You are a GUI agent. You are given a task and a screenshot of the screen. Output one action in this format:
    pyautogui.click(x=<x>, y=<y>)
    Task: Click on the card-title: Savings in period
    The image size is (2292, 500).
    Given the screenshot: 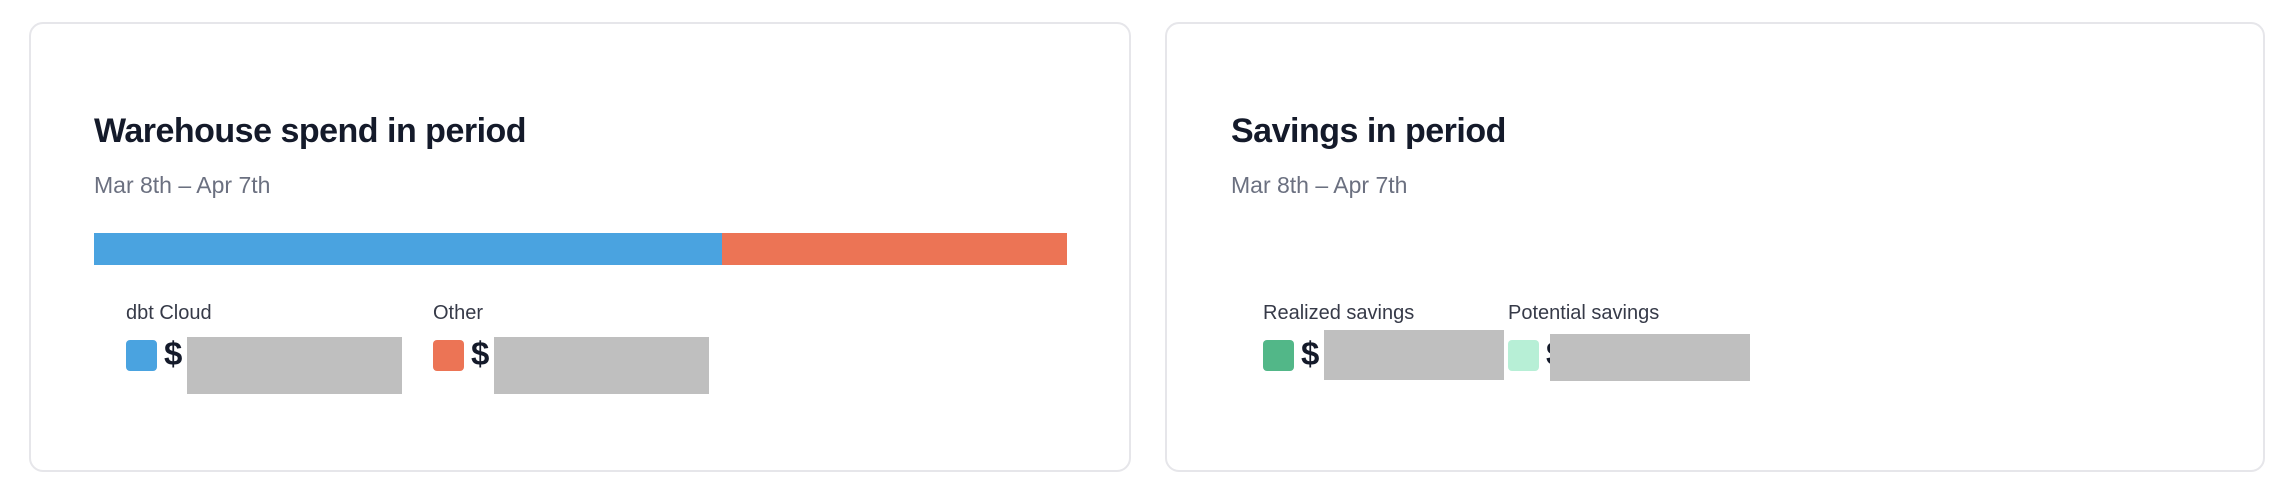 What is the action you would take?
    pyautogui.click(x=1368, y=131)
    